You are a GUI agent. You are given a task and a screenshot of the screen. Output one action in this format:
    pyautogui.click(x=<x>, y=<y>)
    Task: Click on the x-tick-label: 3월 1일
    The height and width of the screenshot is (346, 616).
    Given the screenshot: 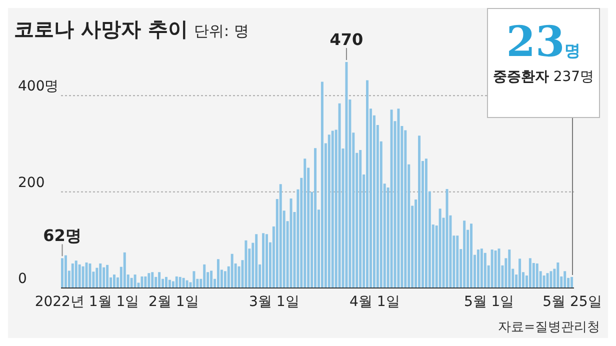 What is the action you would take?
    pyautogui.click(x=274, y=302)
    